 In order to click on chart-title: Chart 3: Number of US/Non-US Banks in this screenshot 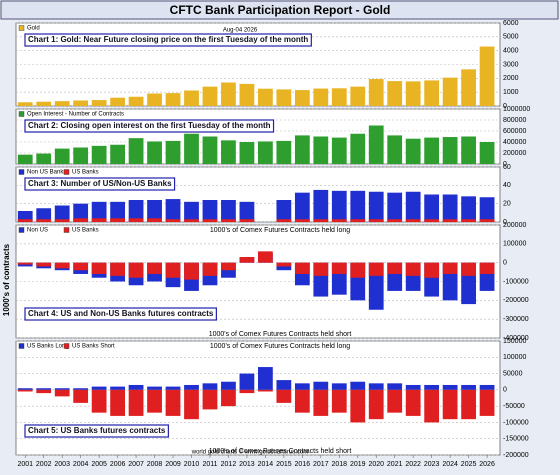, I will do `click(100, 183)`.